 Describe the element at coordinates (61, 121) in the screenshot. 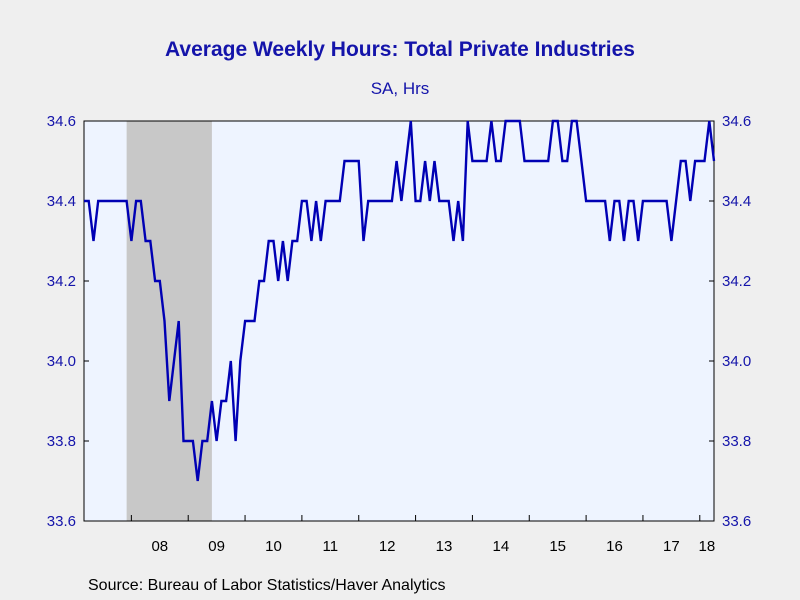

I see `y-tick-label-left: 34.6` at that location.